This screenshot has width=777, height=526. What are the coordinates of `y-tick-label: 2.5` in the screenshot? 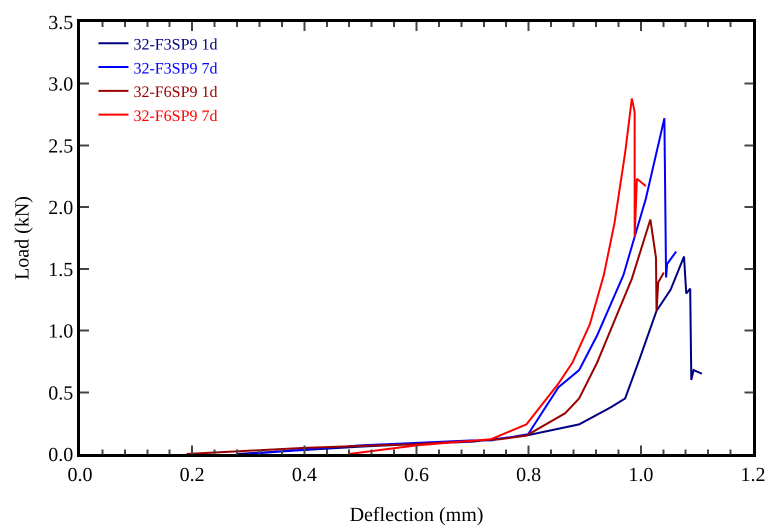 It's located at (61, 146).